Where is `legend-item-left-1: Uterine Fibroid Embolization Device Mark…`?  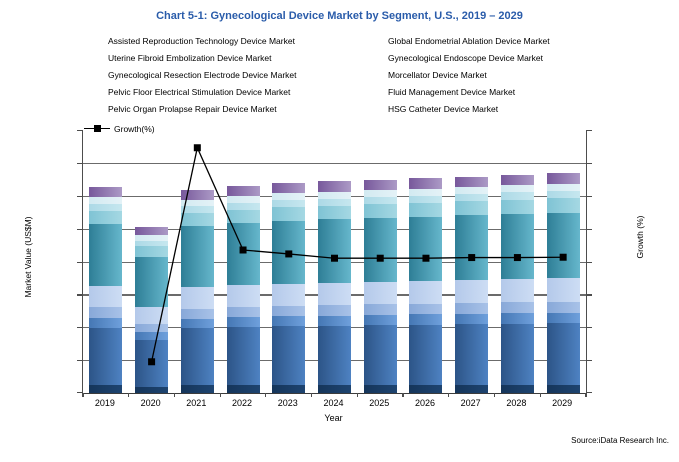 legend-item-left-1: Uterine Fibroid Embolization Device Mark… is located at coordinates (190, 58).